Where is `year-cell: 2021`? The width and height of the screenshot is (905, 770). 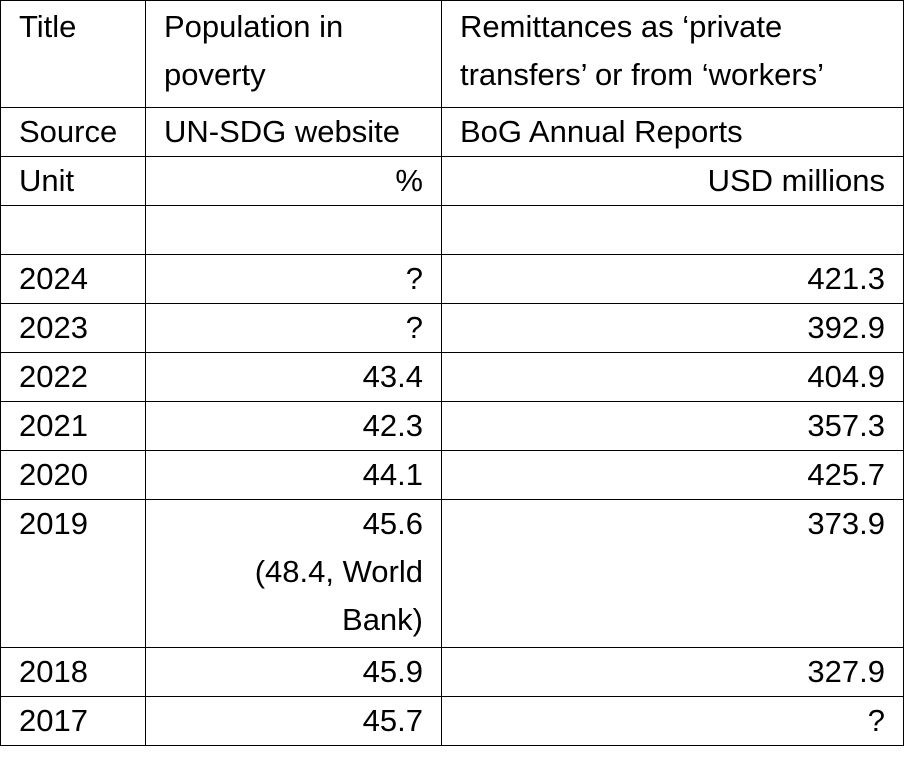
year-cell: 2021 is located at coordinates (73, 426).